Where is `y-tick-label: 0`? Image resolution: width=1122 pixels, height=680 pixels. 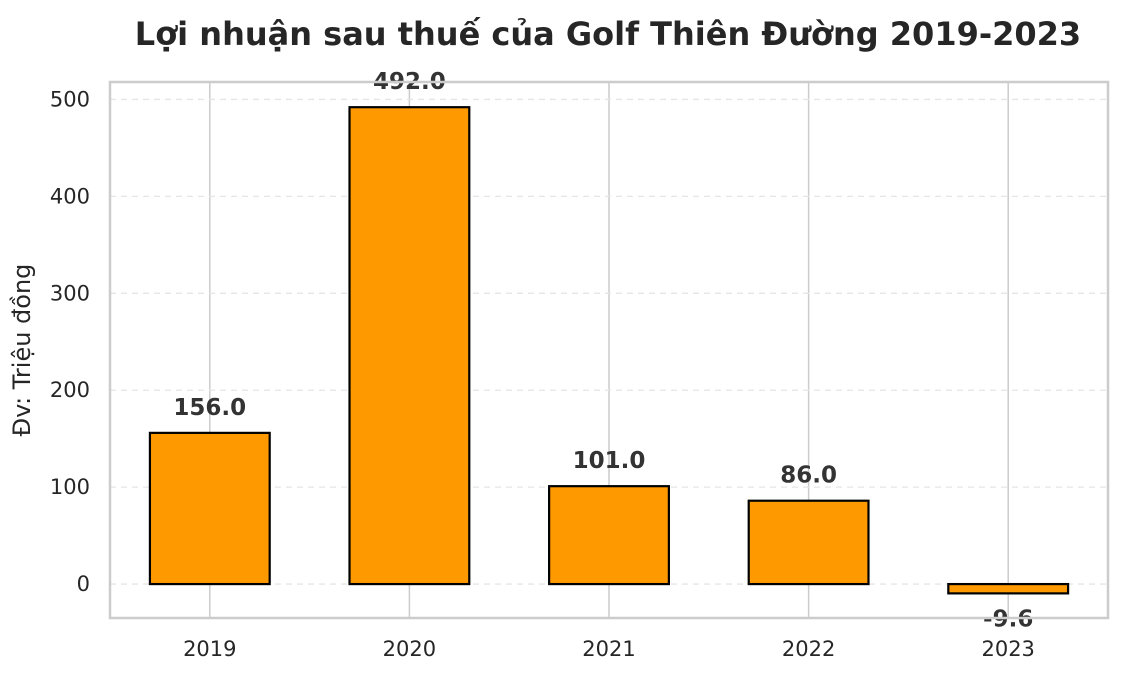
y-tick-label: 0 is located at coordinates (83, 584).